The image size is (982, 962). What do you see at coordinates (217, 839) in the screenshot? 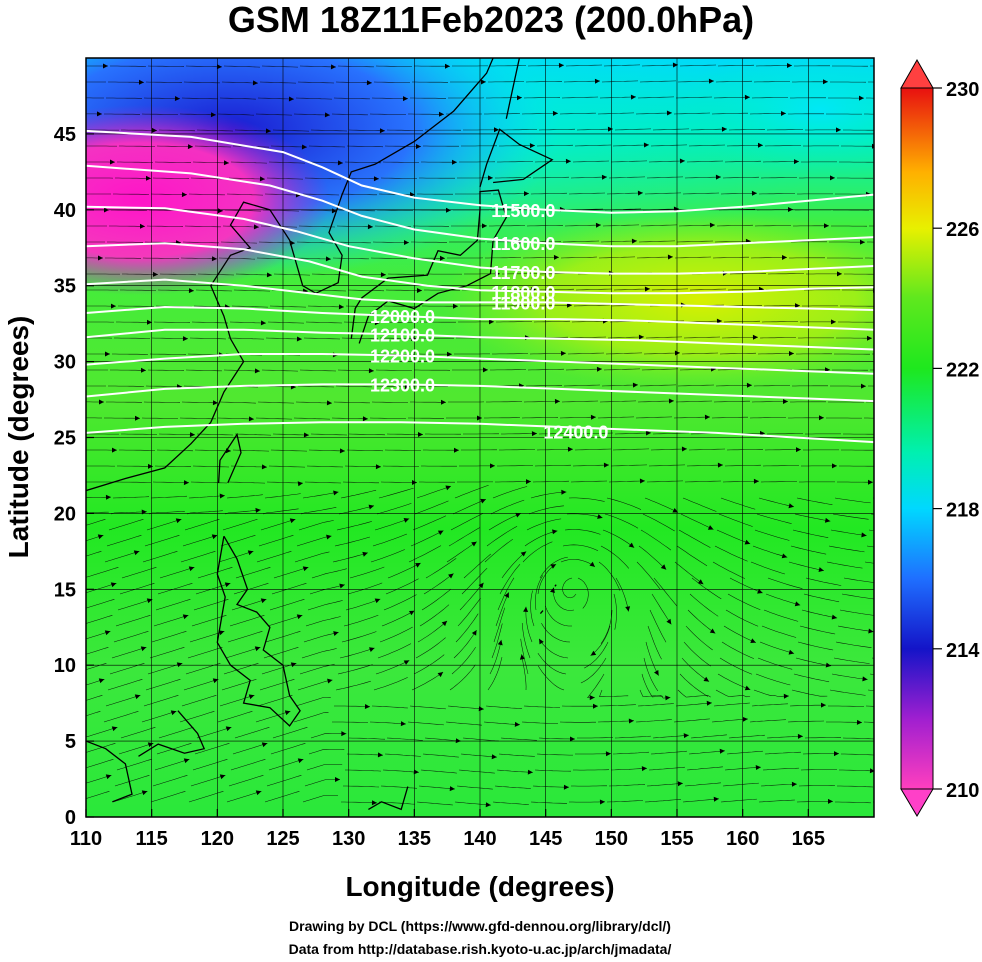
I see `x-tick-label: 120` at bounding box center [217, 839].